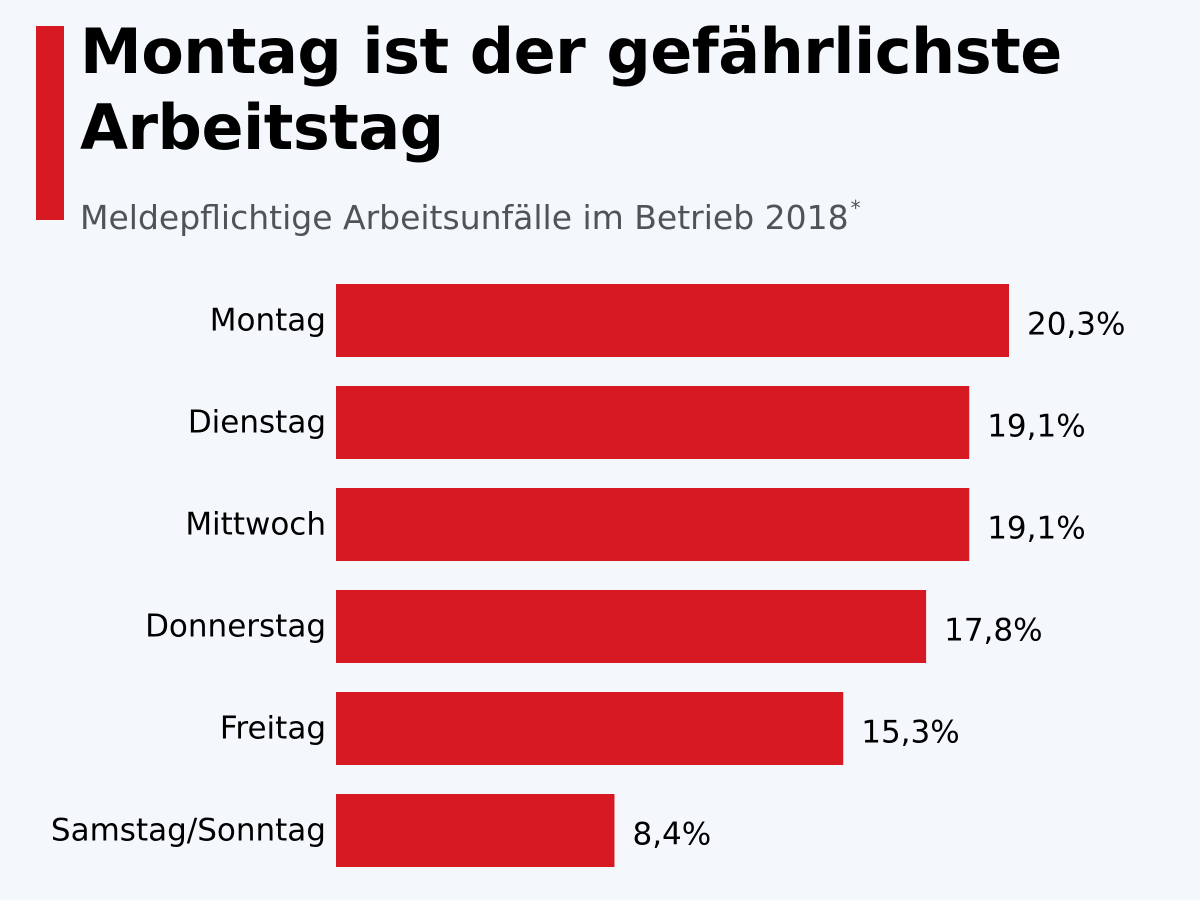  Describe the element at coordinates (235, 627) in the screenshot. I see `category-label: Donnerstag` at that location.